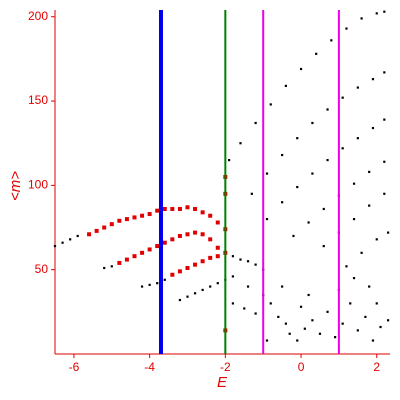 The image size is (400, 400). I want to click on x-axis-label: E, so click(222, 382).